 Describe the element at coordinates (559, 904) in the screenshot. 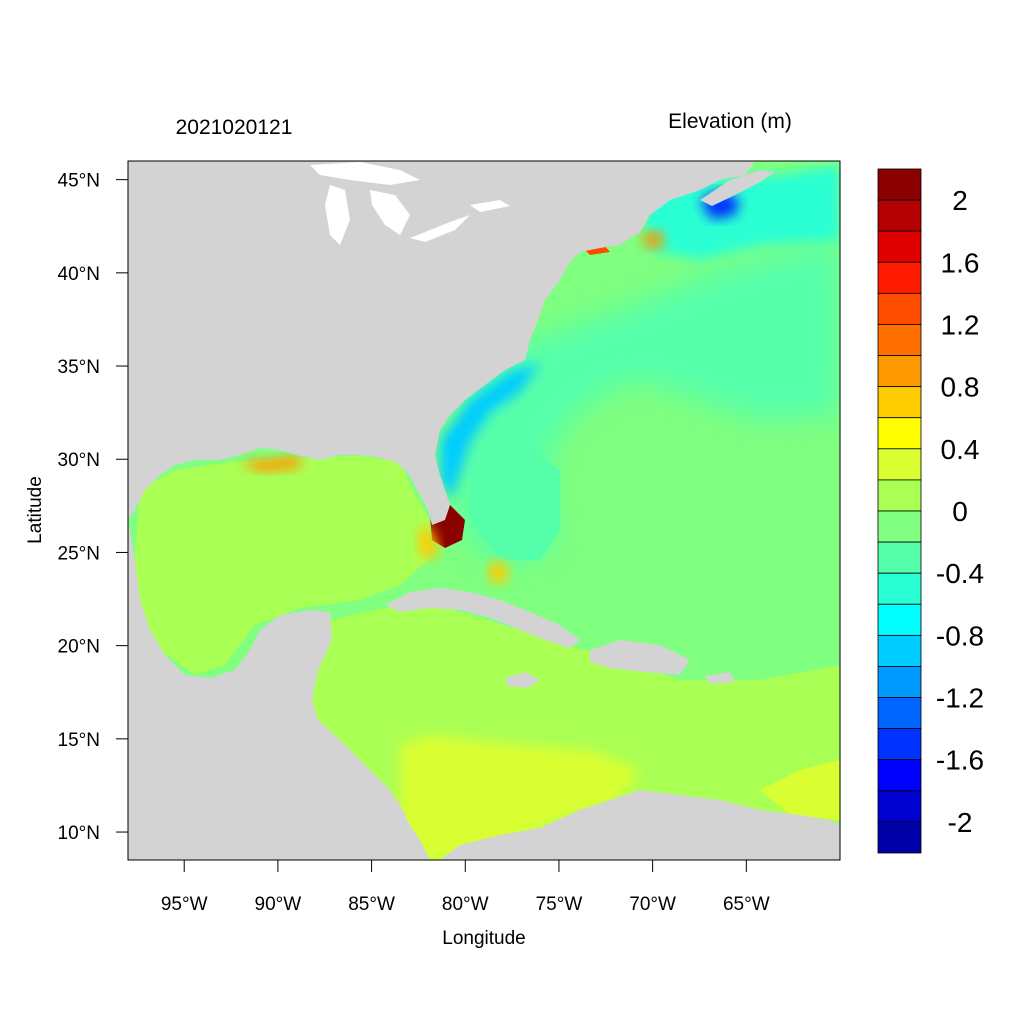

I see `lon-tick-label: 75°W` at that location.